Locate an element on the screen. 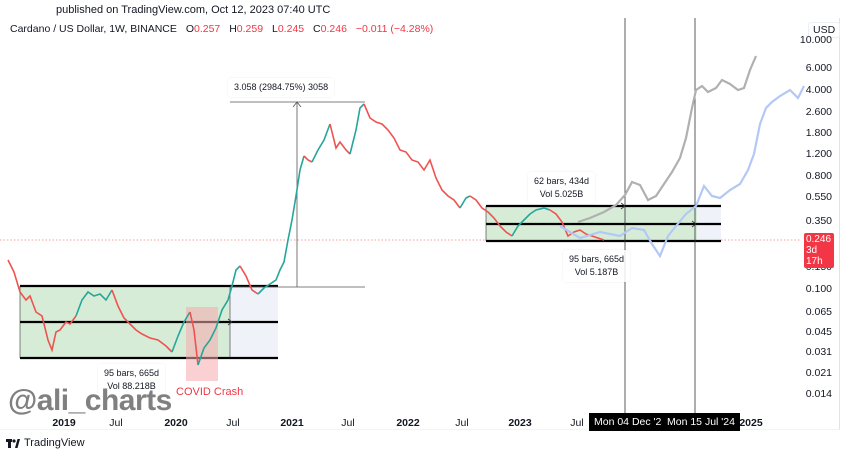 This screenshot has width=850, height=454. symbol-name: Cardano / US Dollar, 1W, BINANCE is located at coordinates (93, 29).